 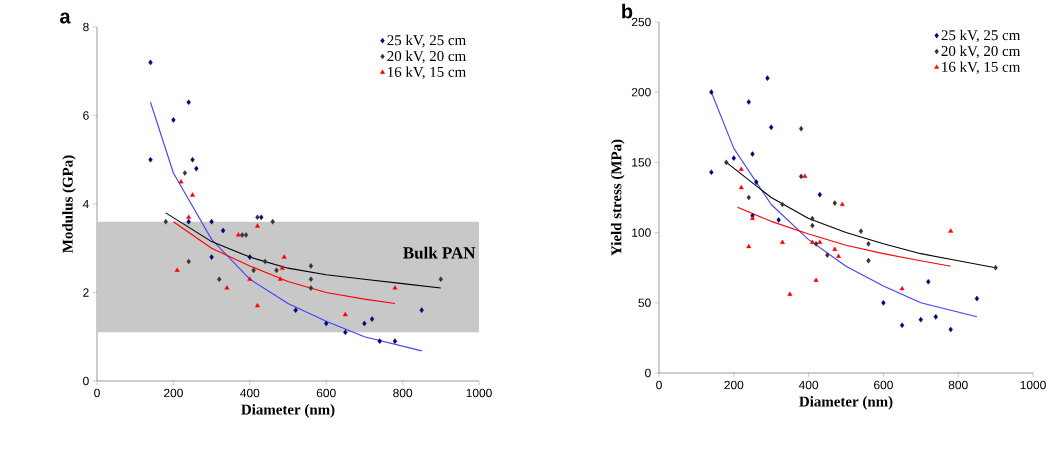 I want to click on text: b, so click(x=627, y=11).